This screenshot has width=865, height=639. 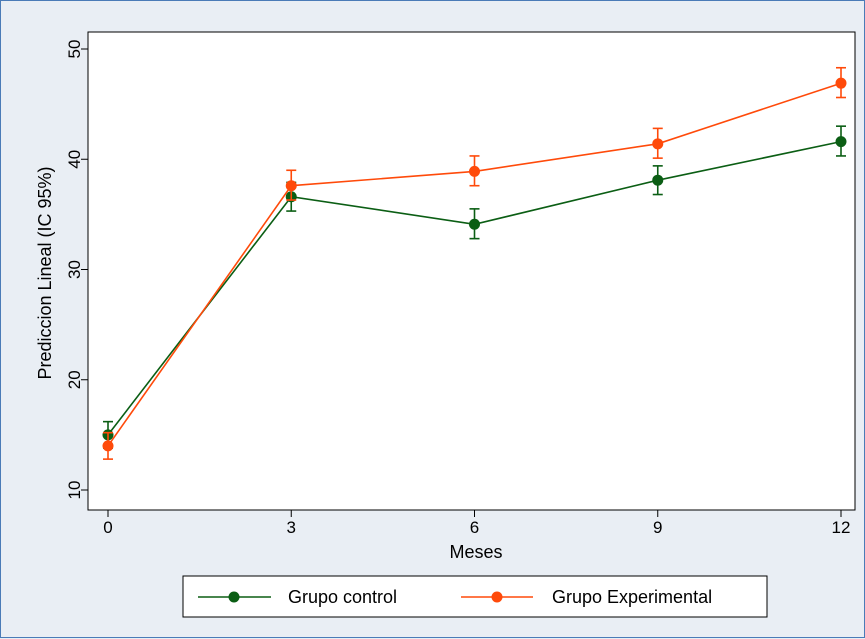 I want to click on y-tick-label: 10, so click(x=74, y=490).